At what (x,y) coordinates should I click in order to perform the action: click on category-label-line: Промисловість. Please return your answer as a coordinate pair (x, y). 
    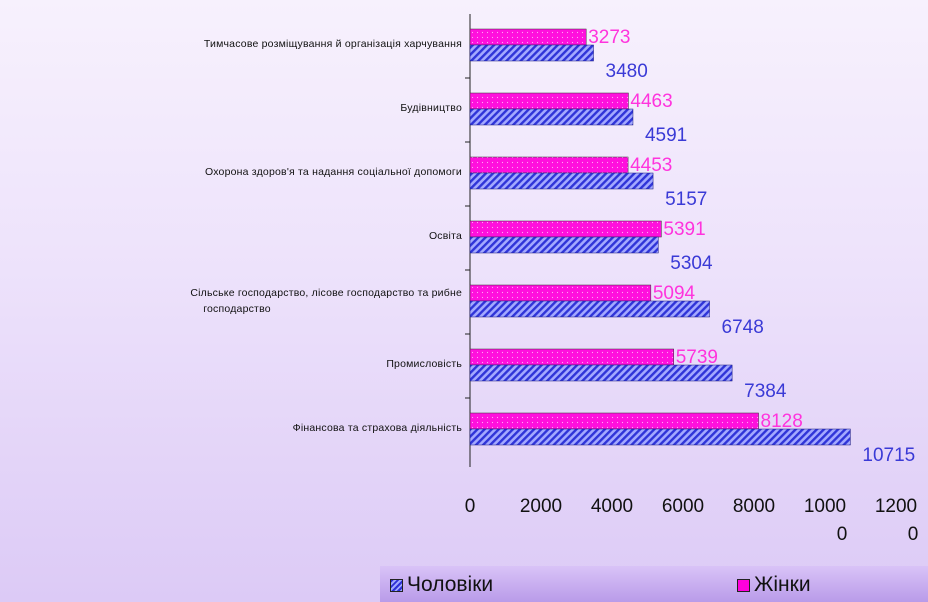
    Looking at the image, I should click on (424, 364).